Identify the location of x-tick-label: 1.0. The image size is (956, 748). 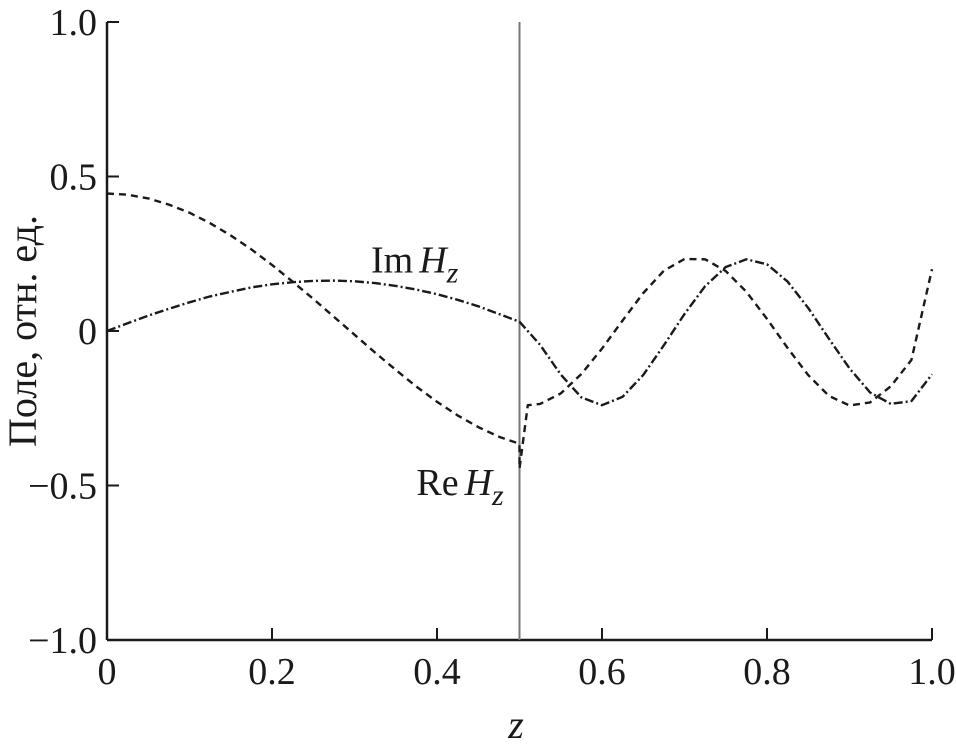
(932, 672).